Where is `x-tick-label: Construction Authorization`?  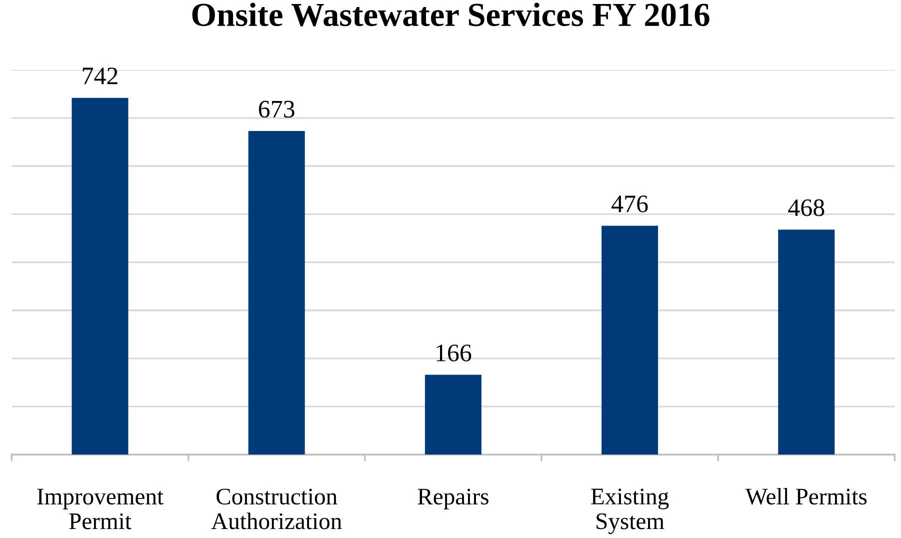 x-tick-label: Construction Authorization is located at coordinates (276, 509).